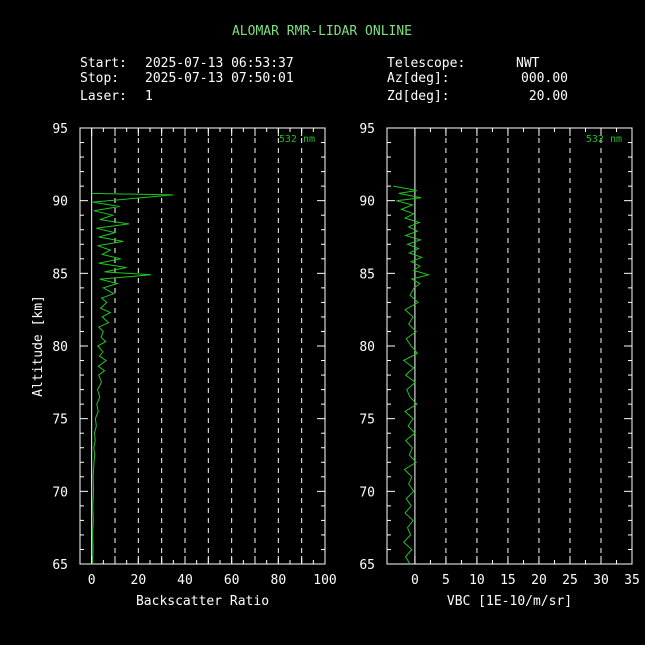  I want to click on vbc-ytick-label: 70, so click(367, 492).